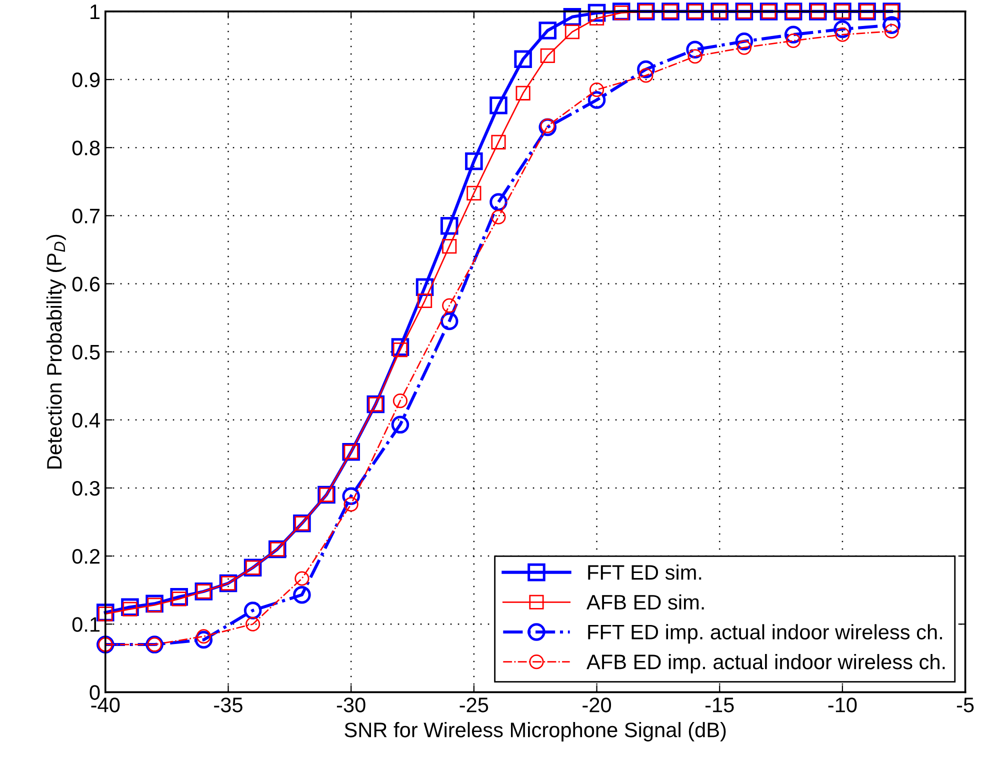 The height and width of the screenshot is (764, 985). What do you see at coordinates (86, 352) in the screenshot?
I see `y-tick-label: 0.5` at bounding box center [86, 352].